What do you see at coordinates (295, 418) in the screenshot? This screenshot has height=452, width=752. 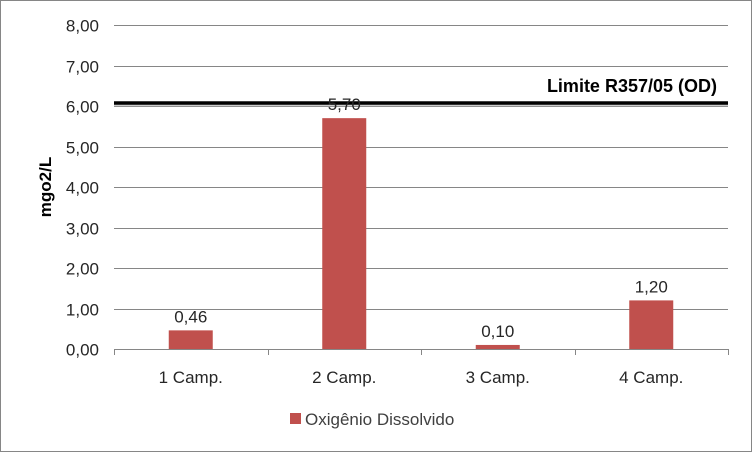 I see `legend-swatch` at bounding box center [295, 418].